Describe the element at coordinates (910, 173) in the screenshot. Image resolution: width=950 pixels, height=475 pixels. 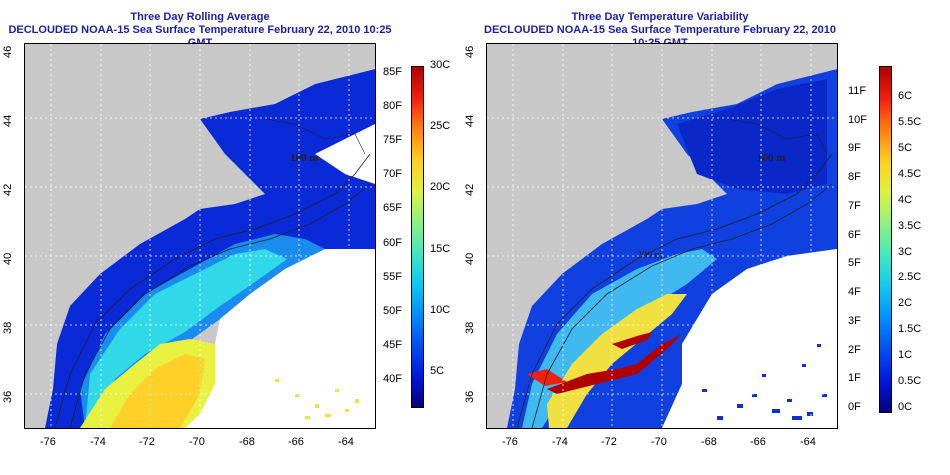
I see `right-c-label: 4.5C` at that location.